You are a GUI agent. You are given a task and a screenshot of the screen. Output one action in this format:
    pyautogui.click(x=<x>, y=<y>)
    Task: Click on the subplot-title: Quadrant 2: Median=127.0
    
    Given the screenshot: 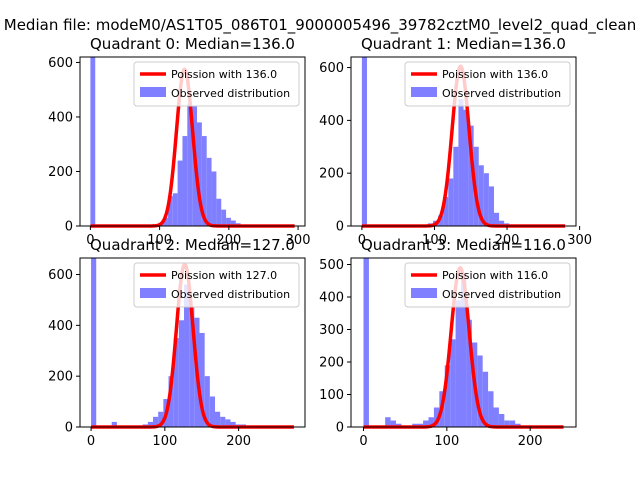 What is the action you would take?
    pyautogui.click(x=192, y=245)
    